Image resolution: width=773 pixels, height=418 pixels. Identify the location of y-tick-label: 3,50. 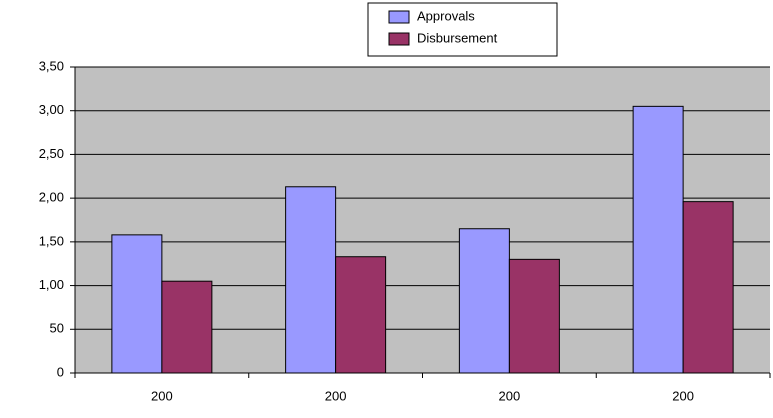
(51, 65).